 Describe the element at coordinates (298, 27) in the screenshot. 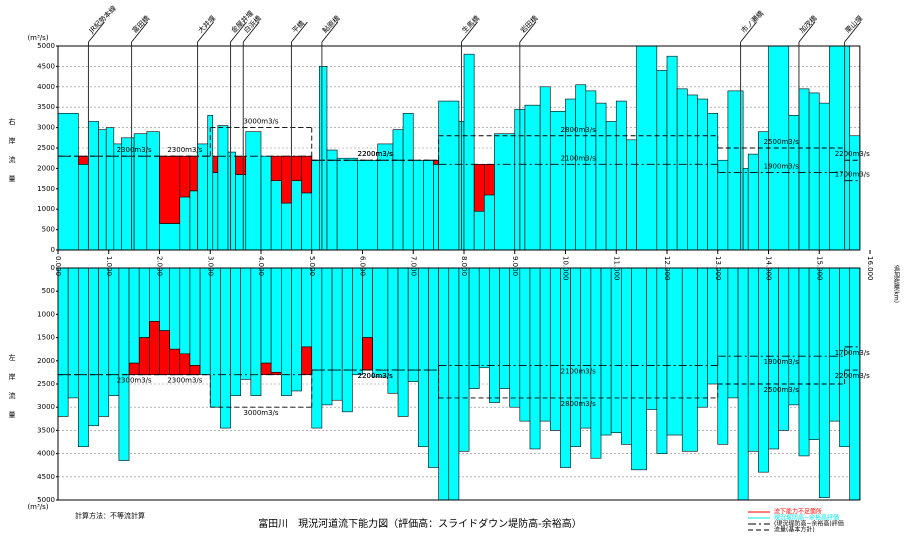

I see `landmark-label: 平橋` at that location.